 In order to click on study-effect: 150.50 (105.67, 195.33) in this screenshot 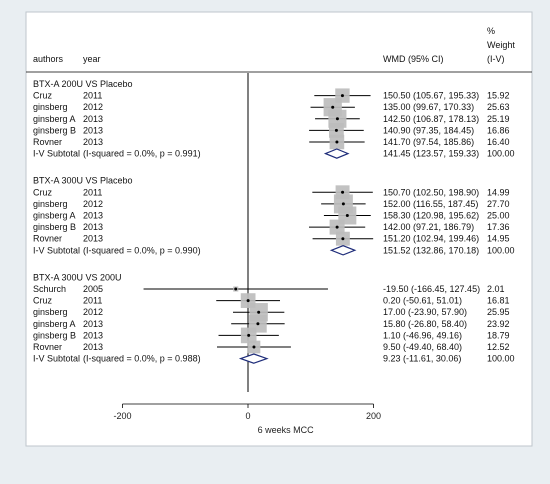, I will do `click(431, 96)`.